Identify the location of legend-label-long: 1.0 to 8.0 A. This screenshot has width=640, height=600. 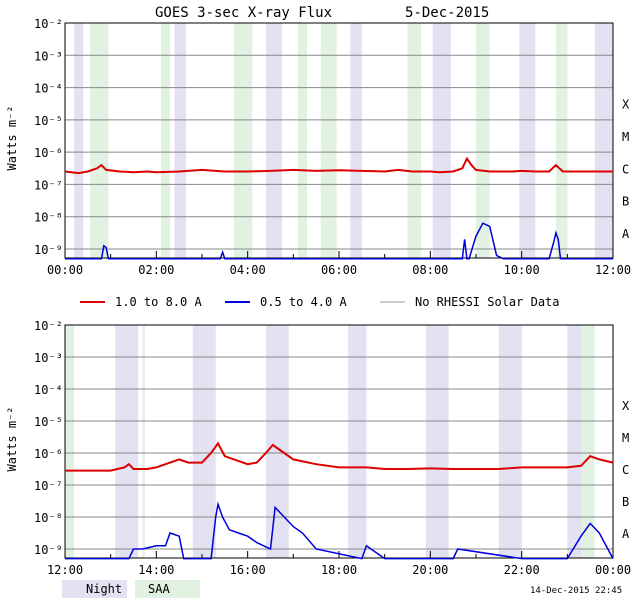
(158, 302).